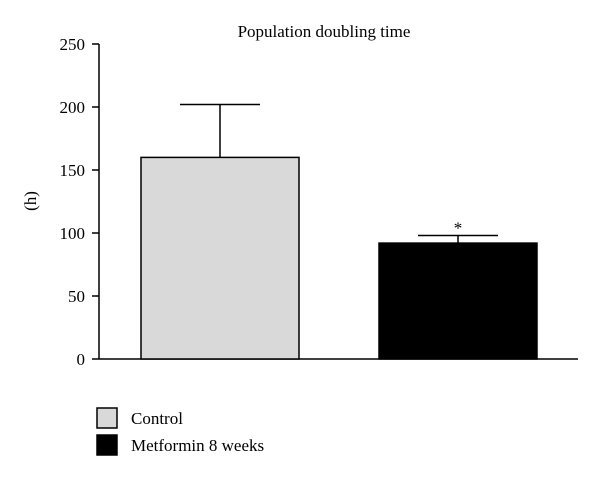 The width and height of the screenshot is (600, 478). What do you see at coordinates (30, 201) in the screenshot?
I see `y-axis-label: (h)` at bounding box center [30, 201].